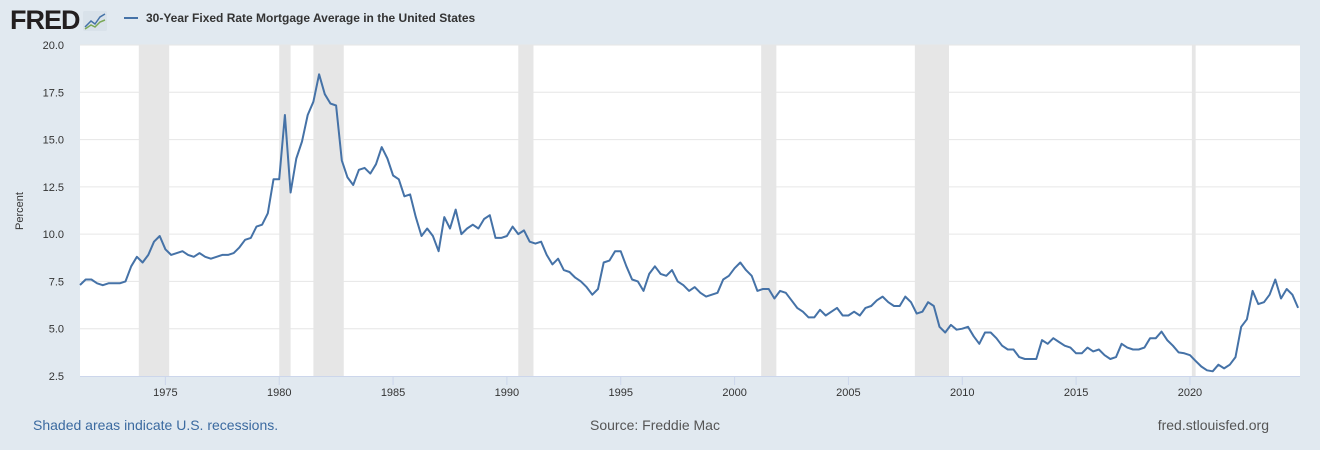  What do you see at coordinates (56, 282) in the screenshot?
I see `y-tick-label: 7.5` at bounding box center [56, 282].